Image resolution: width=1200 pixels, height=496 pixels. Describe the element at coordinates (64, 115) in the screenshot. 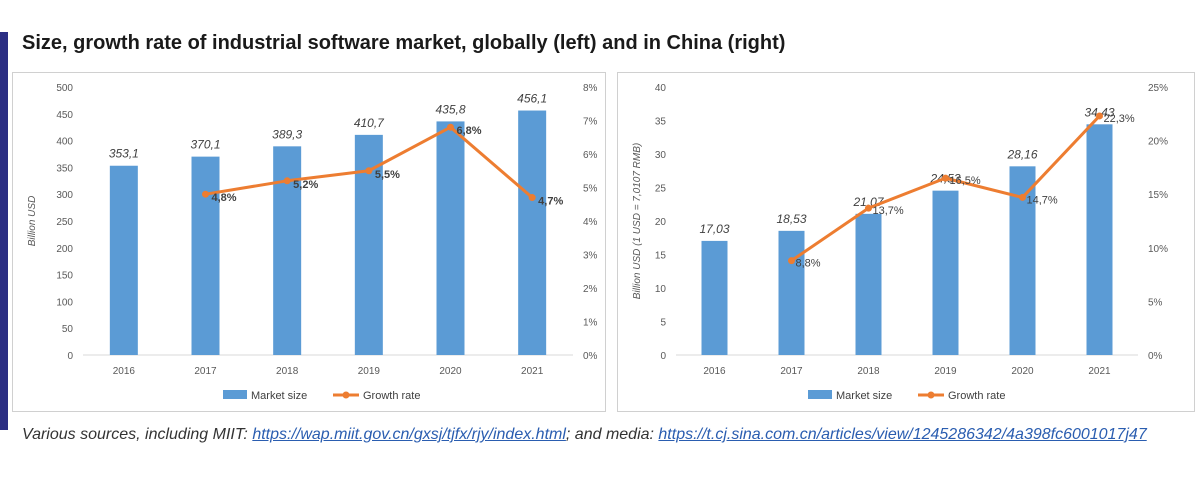

I see `y-tick-label: 450` at that location.